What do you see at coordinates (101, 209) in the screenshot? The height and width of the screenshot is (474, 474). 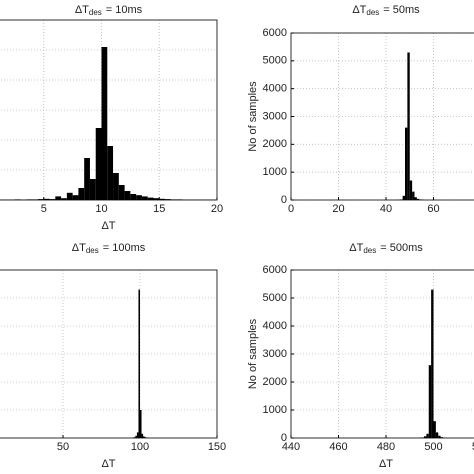 I see `x-tick-label: 10` at bounding box center [101, 209].